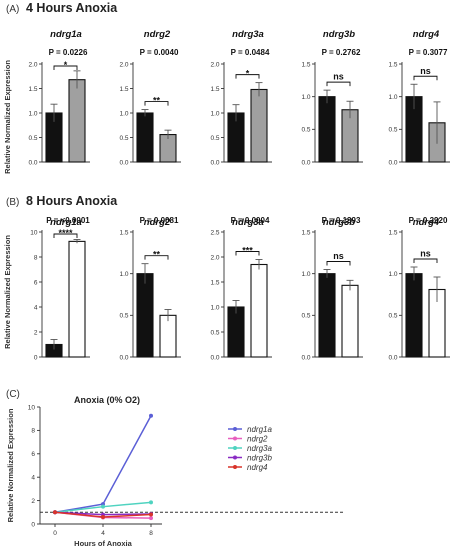 Image resolution: width=464 pixels, height=550 pixels. I want to click on x-tick-label: 0, so click(55, 533).